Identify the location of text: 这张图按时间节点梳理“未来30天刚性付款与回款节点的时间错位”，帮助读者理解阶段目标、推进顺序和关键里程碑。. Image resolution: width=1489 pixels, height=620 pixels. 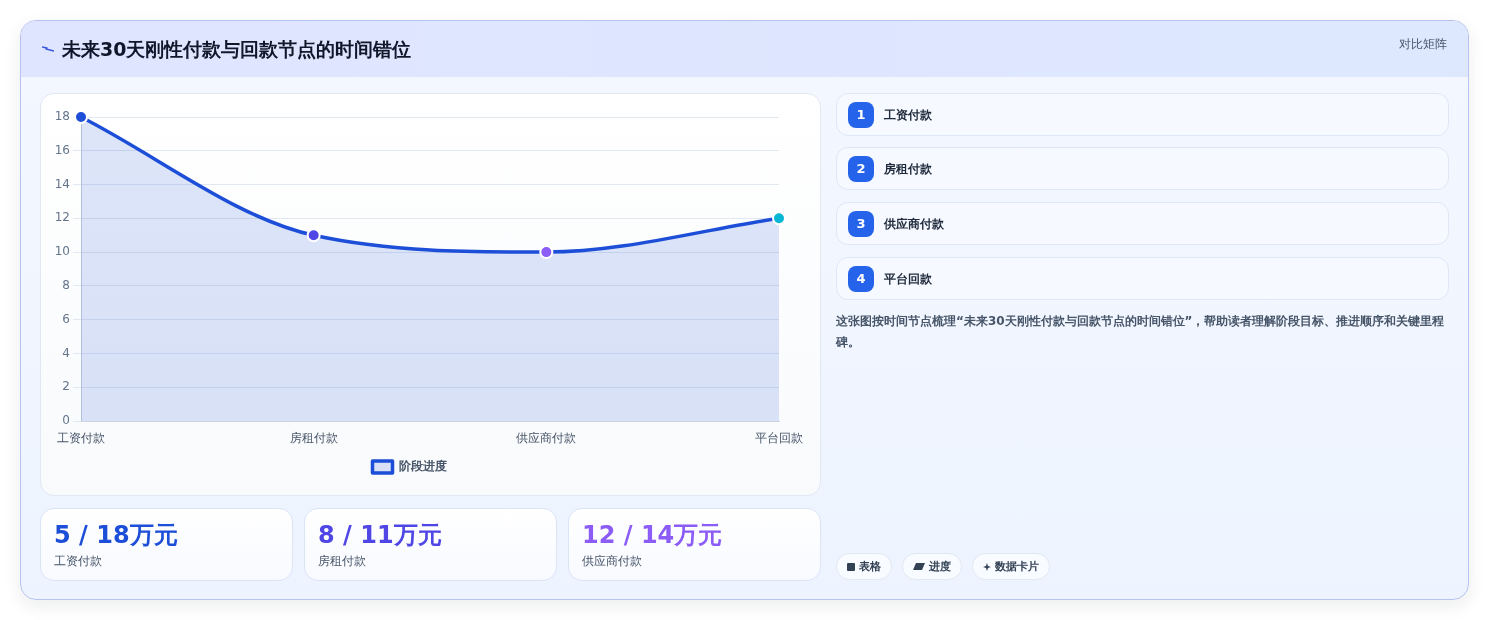
(1141, 332).